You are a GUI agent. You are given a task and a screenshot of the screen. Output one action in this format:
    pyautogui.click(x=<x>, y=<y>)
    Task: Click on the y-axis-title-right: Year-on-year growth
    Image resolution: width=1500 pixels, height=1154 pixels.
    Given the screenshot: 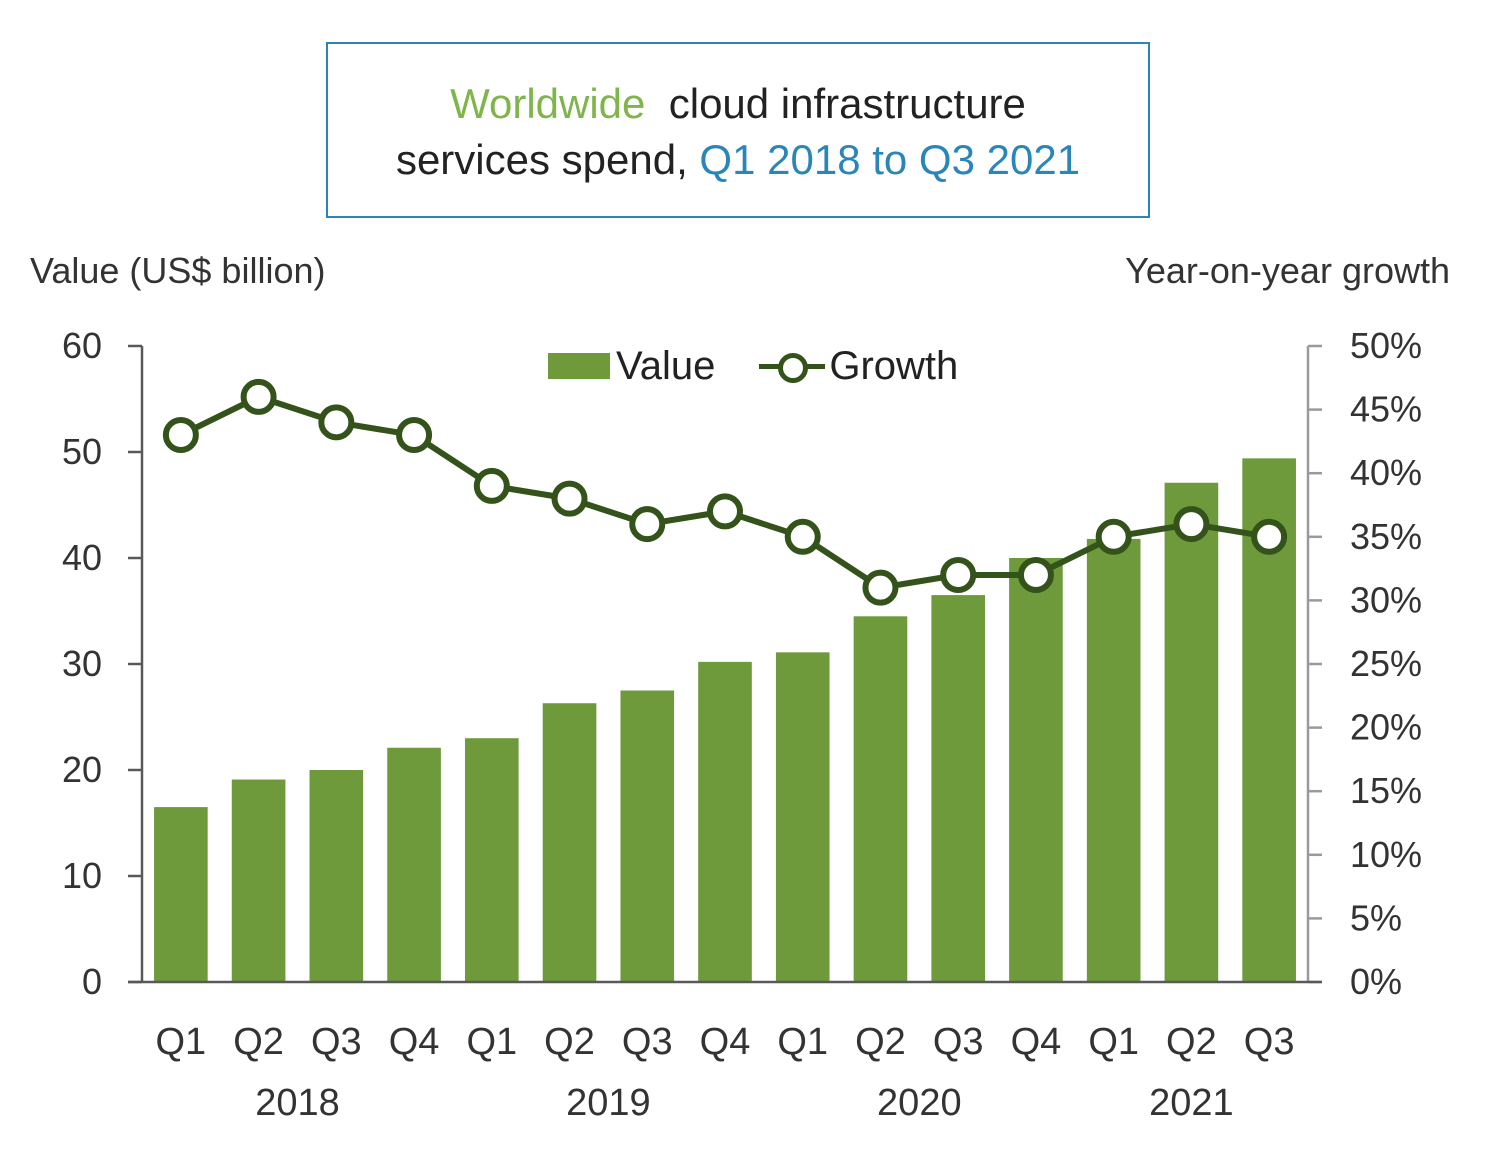 What is the action you would take?
    pyautogui.click(x=1287, y=270)
    